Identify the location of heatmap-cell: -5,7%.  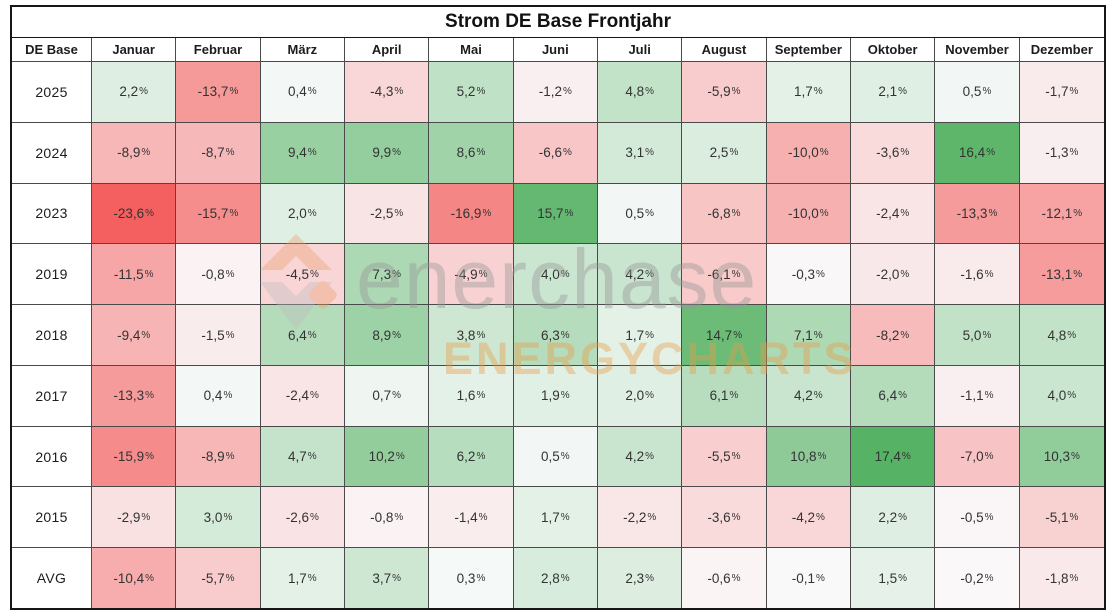
(218, 578).